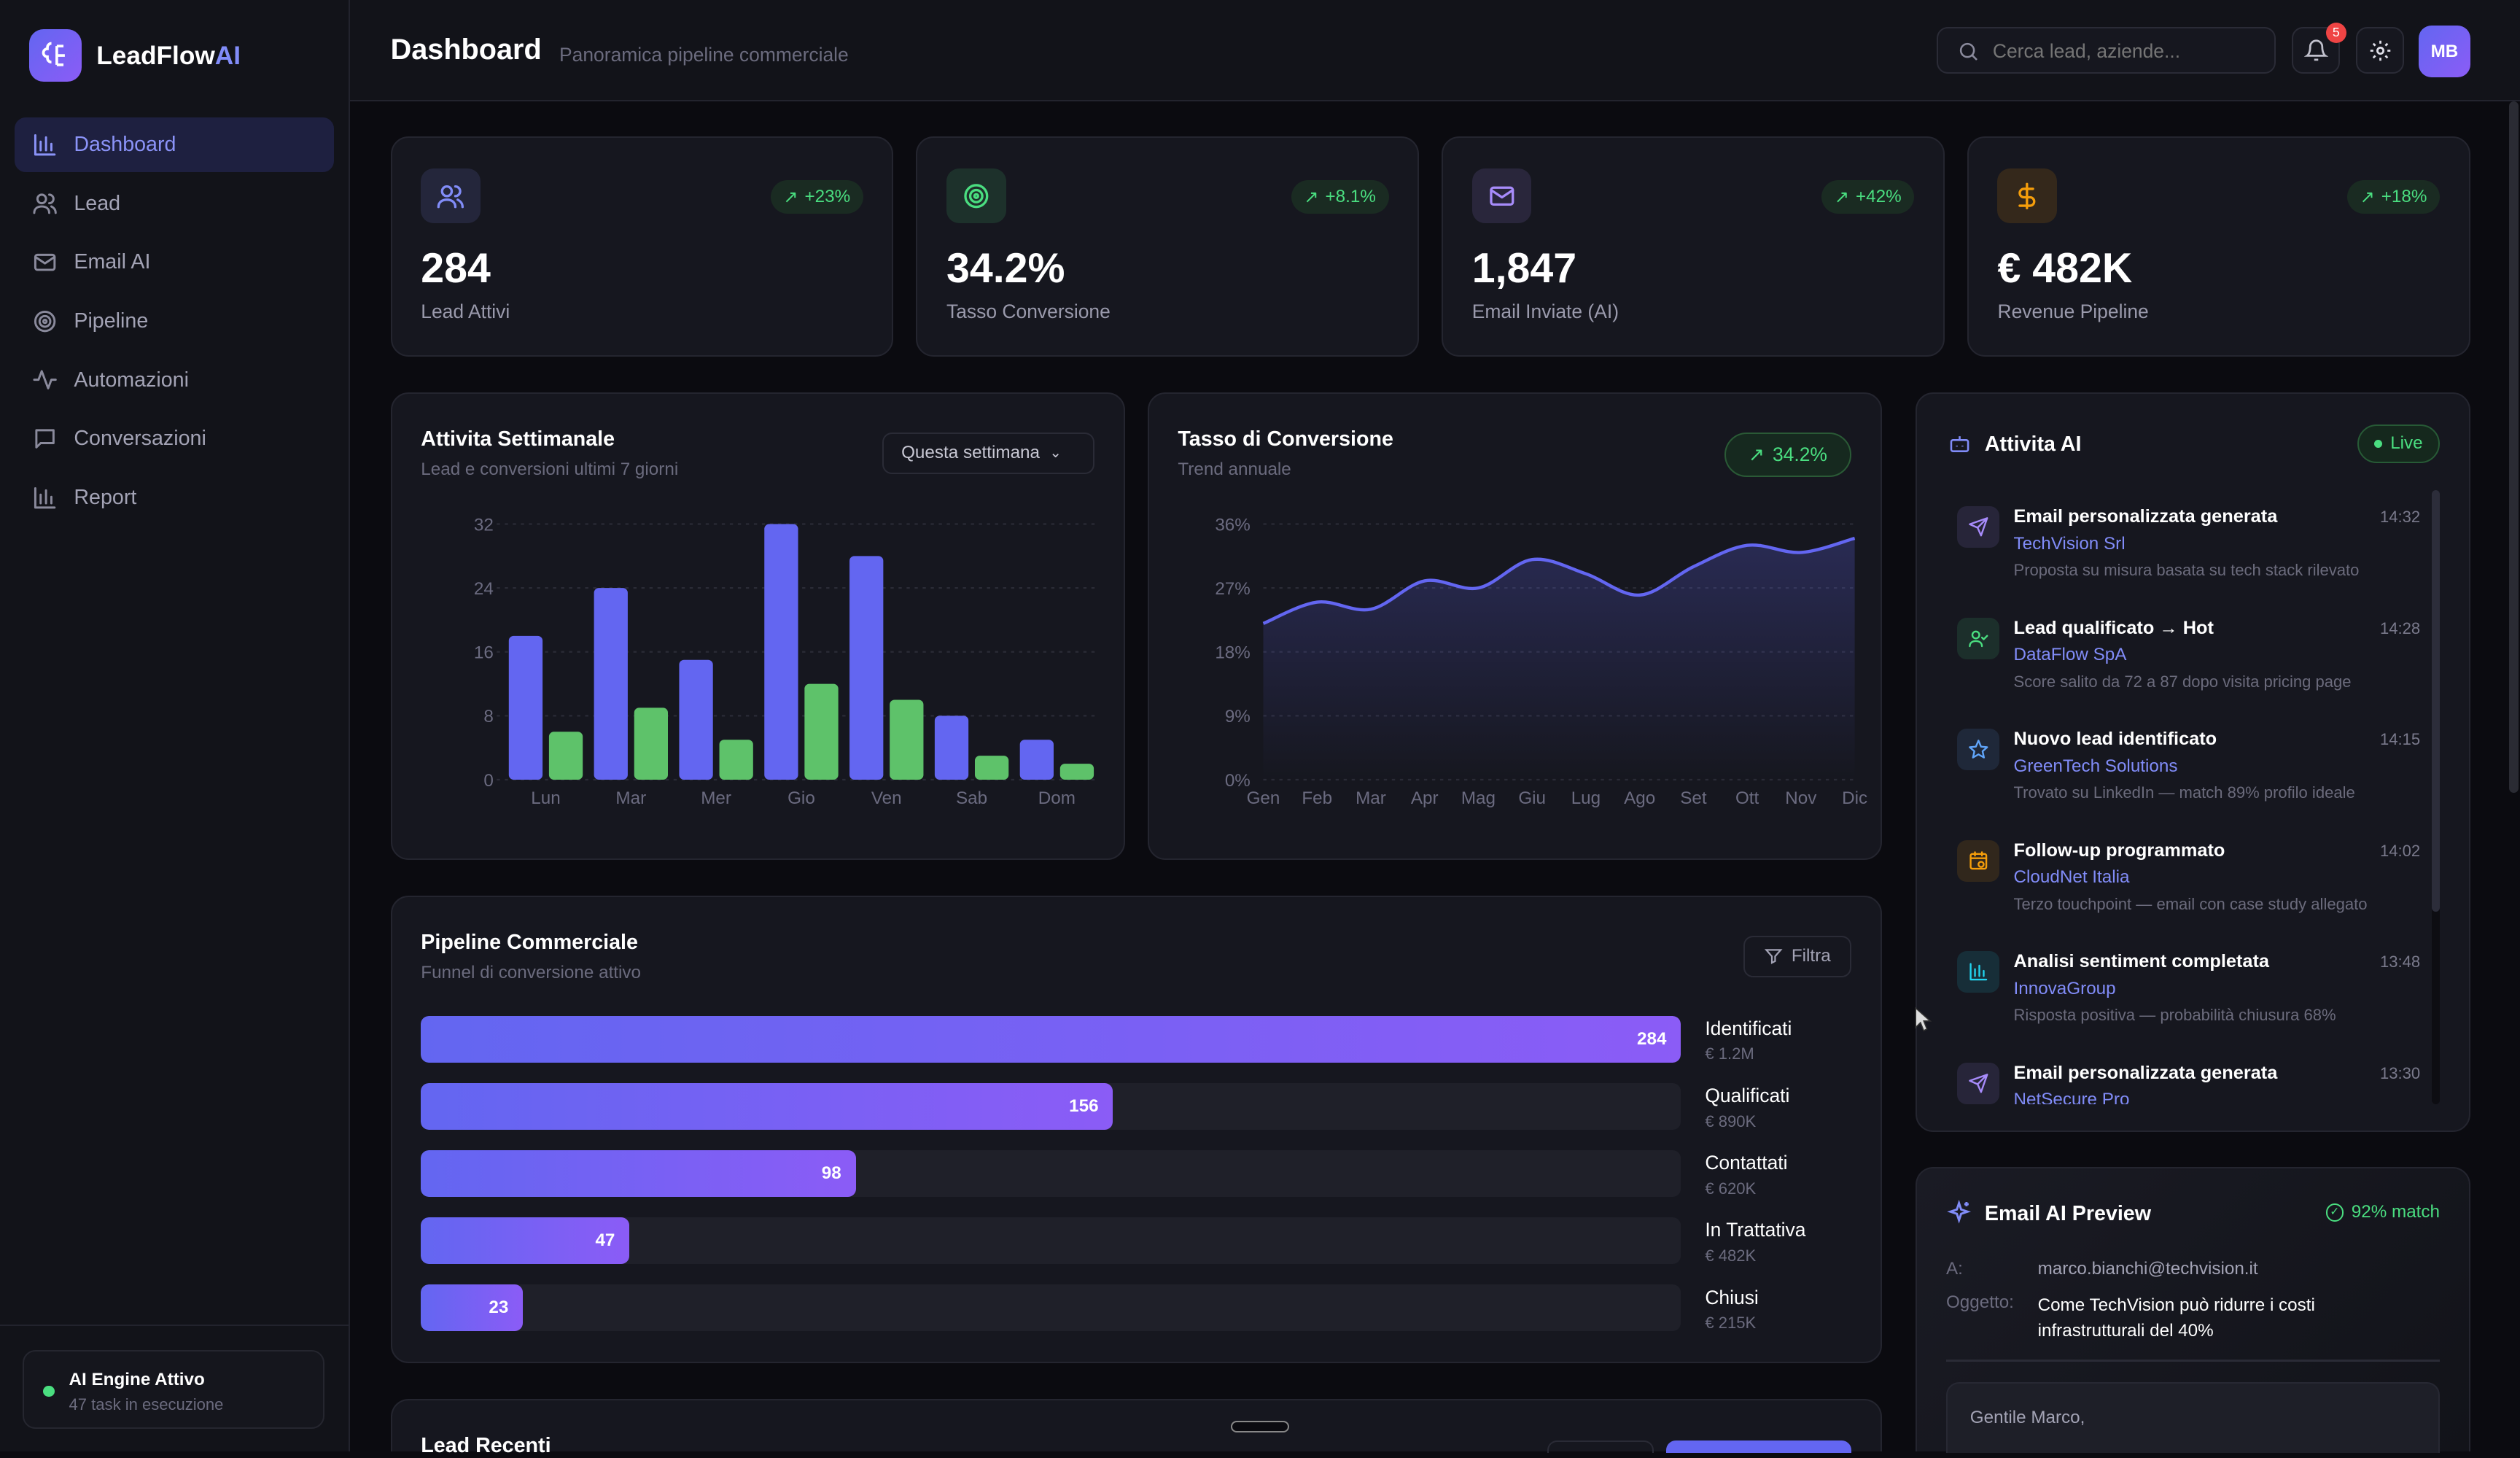  What do you see at coordinates (49, 1391) in the screenshot?
I see `status-dot-icon` at bounding box center [49, 1391].